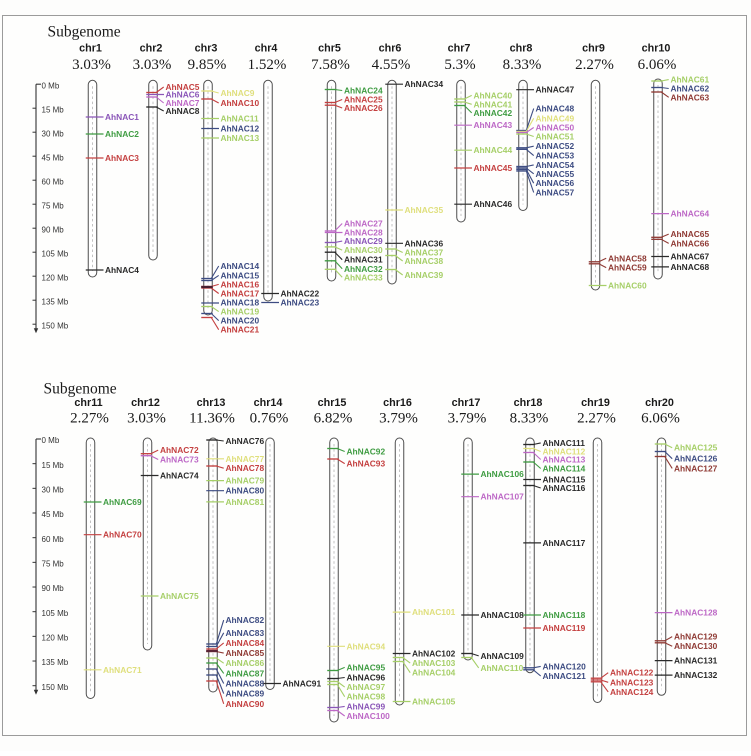  I want to click on svg-text: AhNAC96, so click(366, 678).